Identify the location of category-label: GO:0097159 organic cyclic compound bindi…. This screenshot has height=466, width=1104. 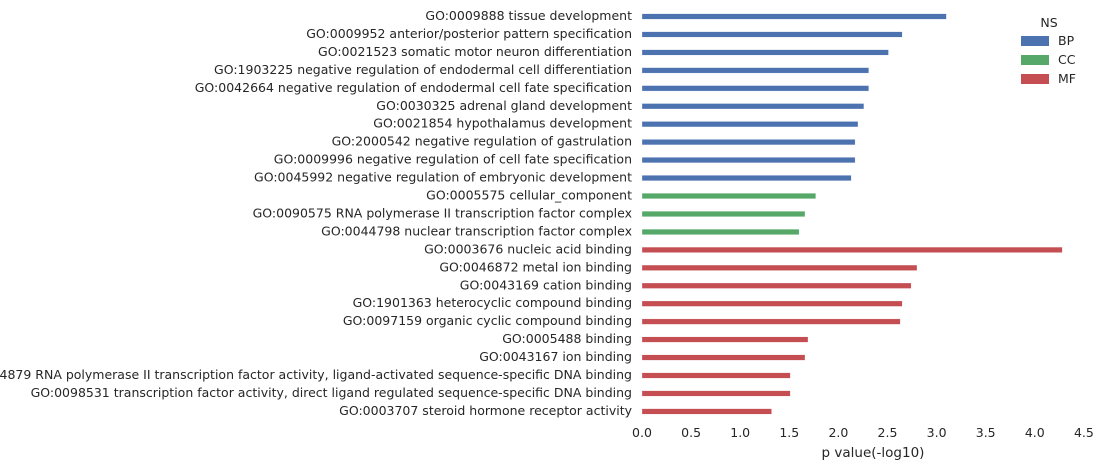
(487, 320).